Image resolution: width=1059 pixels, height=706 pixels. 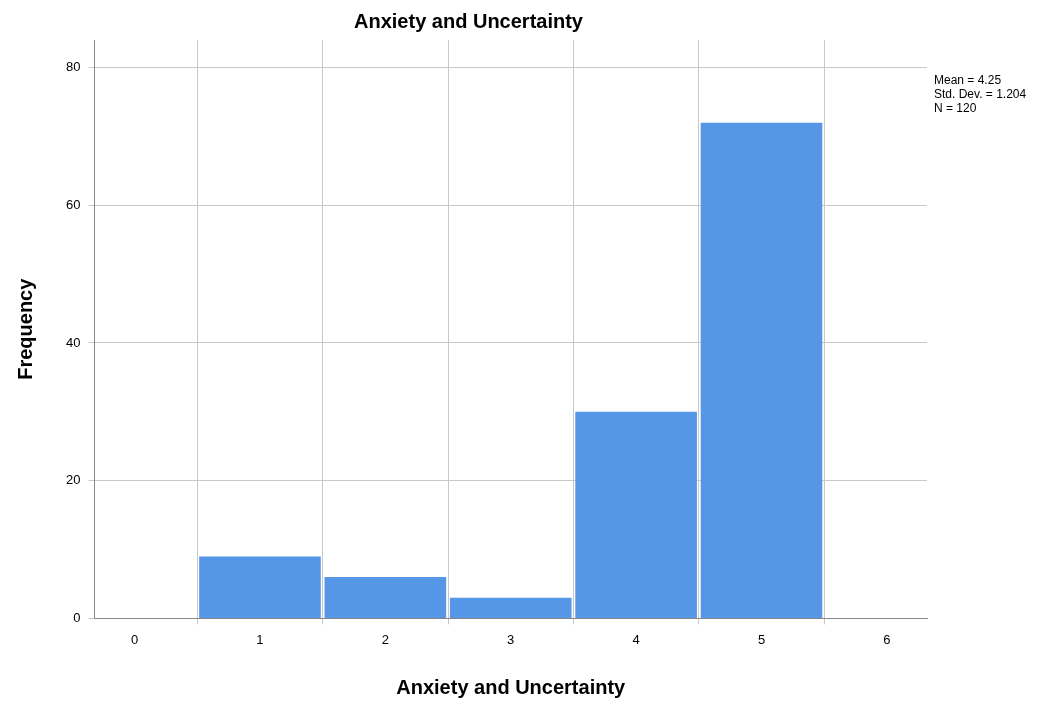 What do you see at coordinates (956, 108) in the screenshot?
I see `text: N = 120` at bounding box center [956, 108].